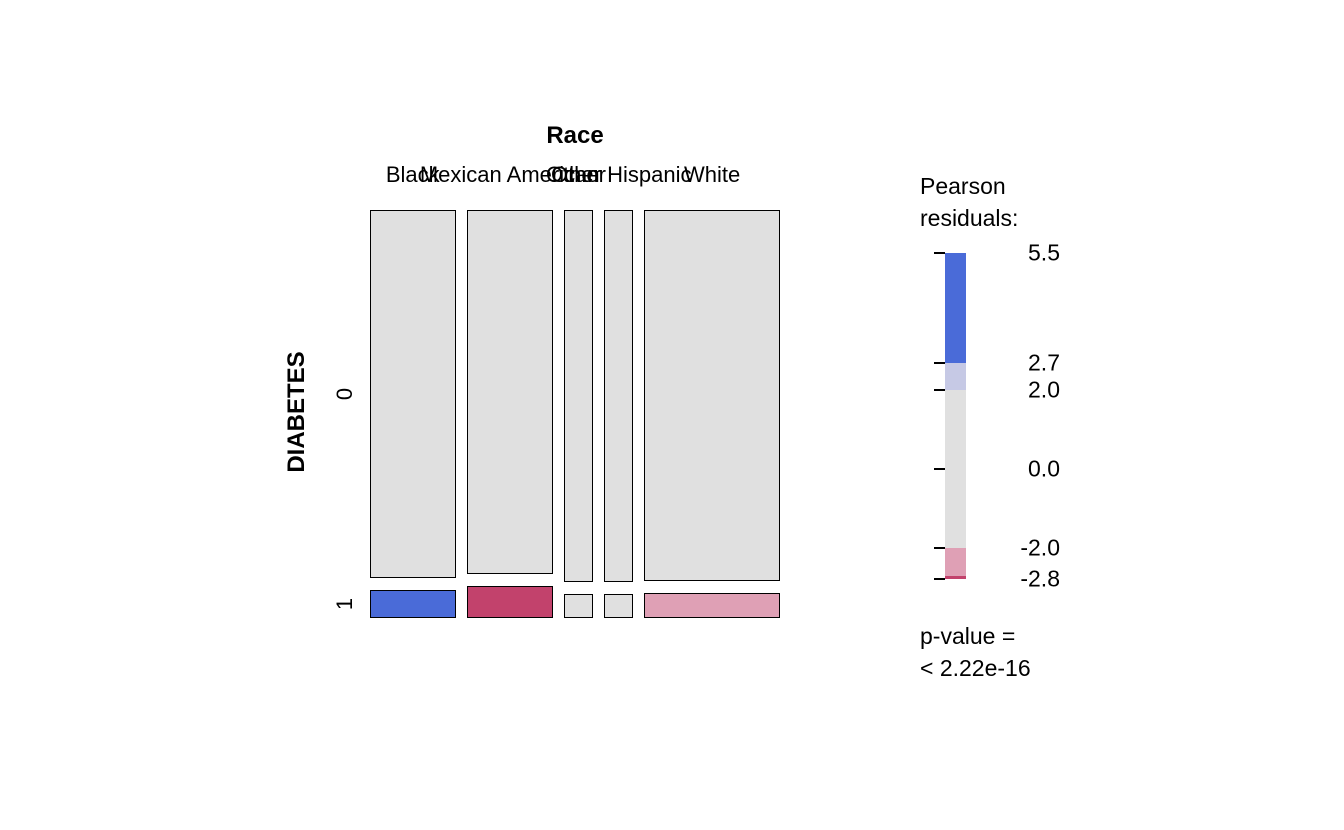  I want to click on y-axis-title: DIABETES, so click(296, 412).